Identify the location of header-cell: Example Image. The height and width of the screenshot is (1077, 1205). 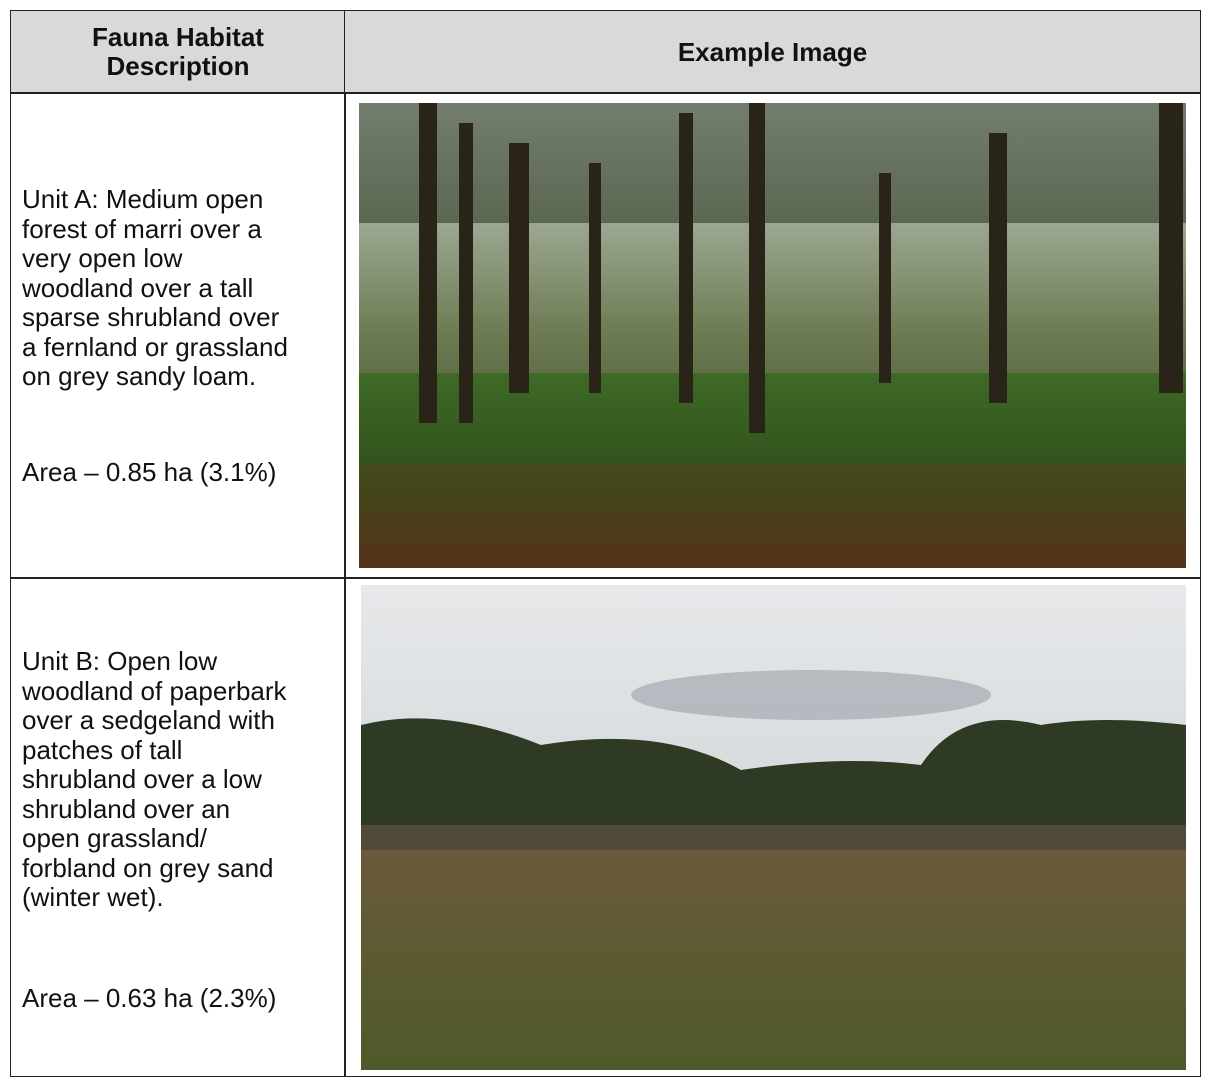
(772, 52).